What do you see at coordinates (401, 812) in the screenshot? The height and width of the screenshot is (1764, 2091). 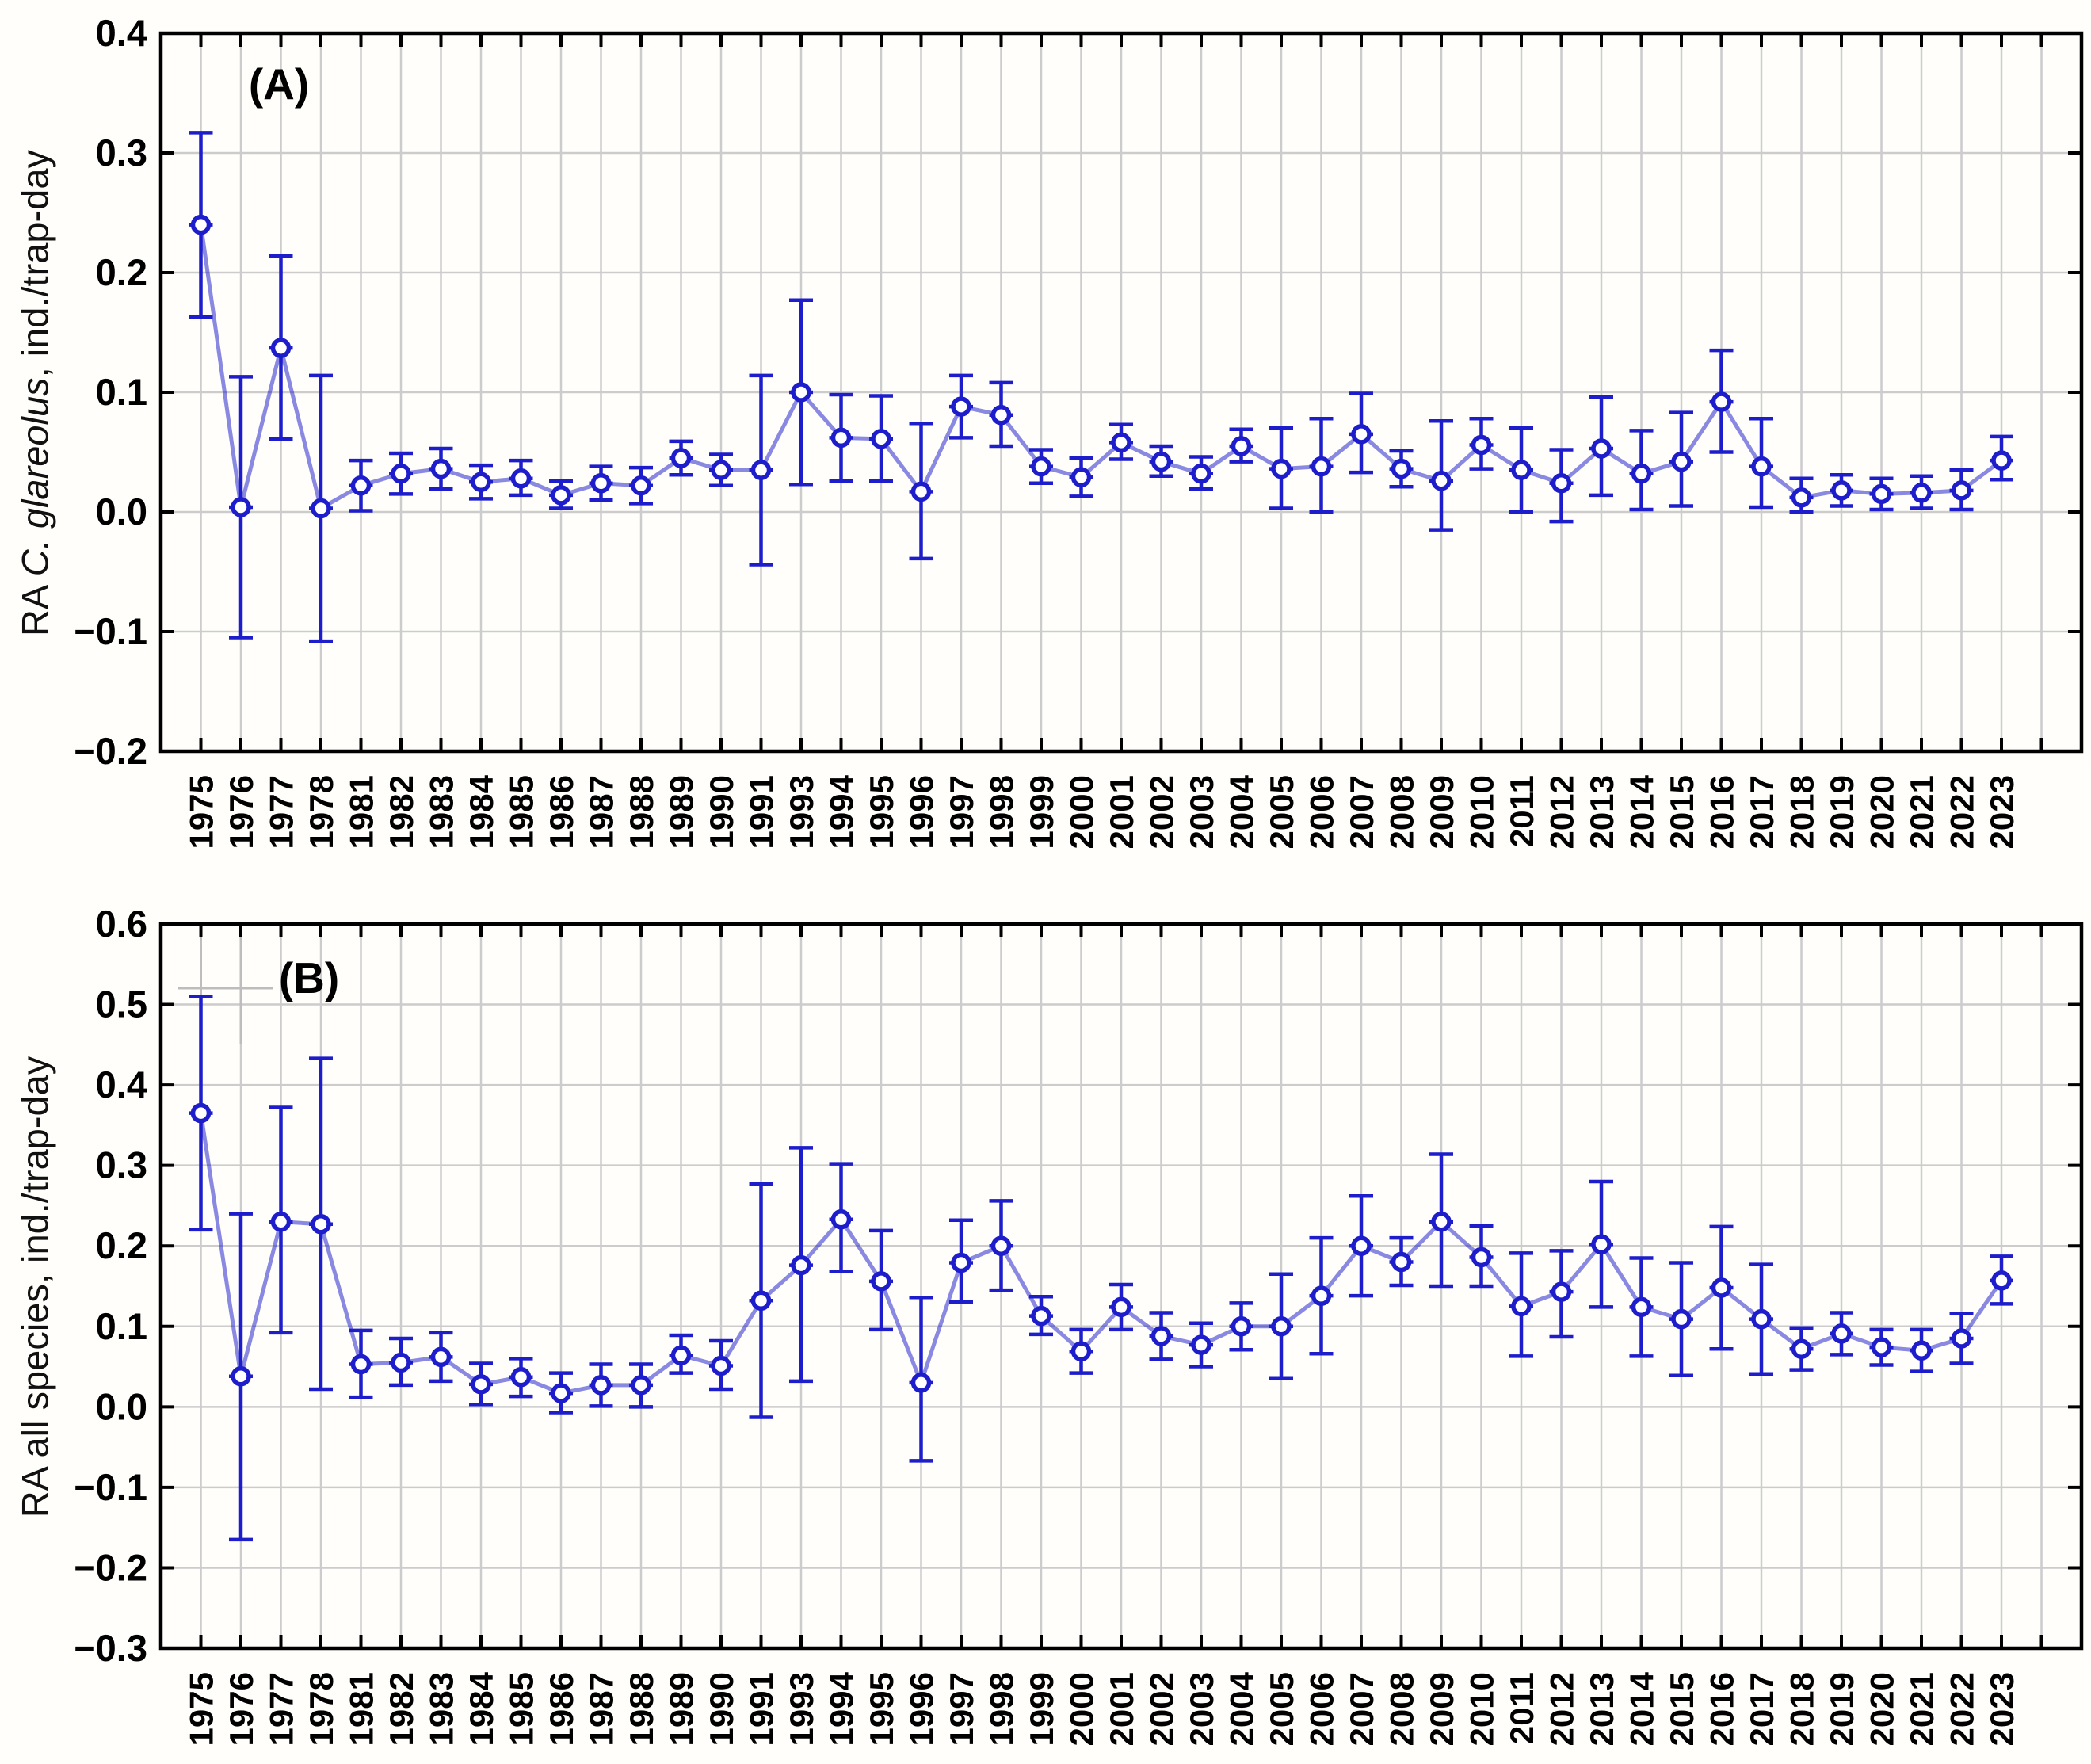 I see `x-label-1982: 1982` at bounding box center [401, 812].